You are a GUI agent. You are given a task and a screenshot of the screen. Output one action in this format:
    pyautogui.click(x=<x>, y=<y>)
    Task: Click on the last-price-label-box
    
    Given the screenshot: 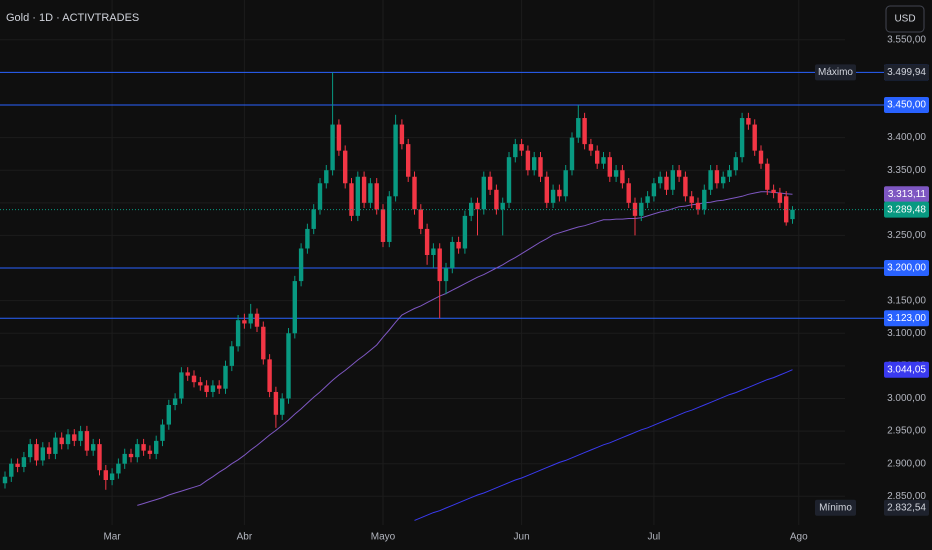 What is the action you would take?
    pyautogui.click(x=906, y=209)
    